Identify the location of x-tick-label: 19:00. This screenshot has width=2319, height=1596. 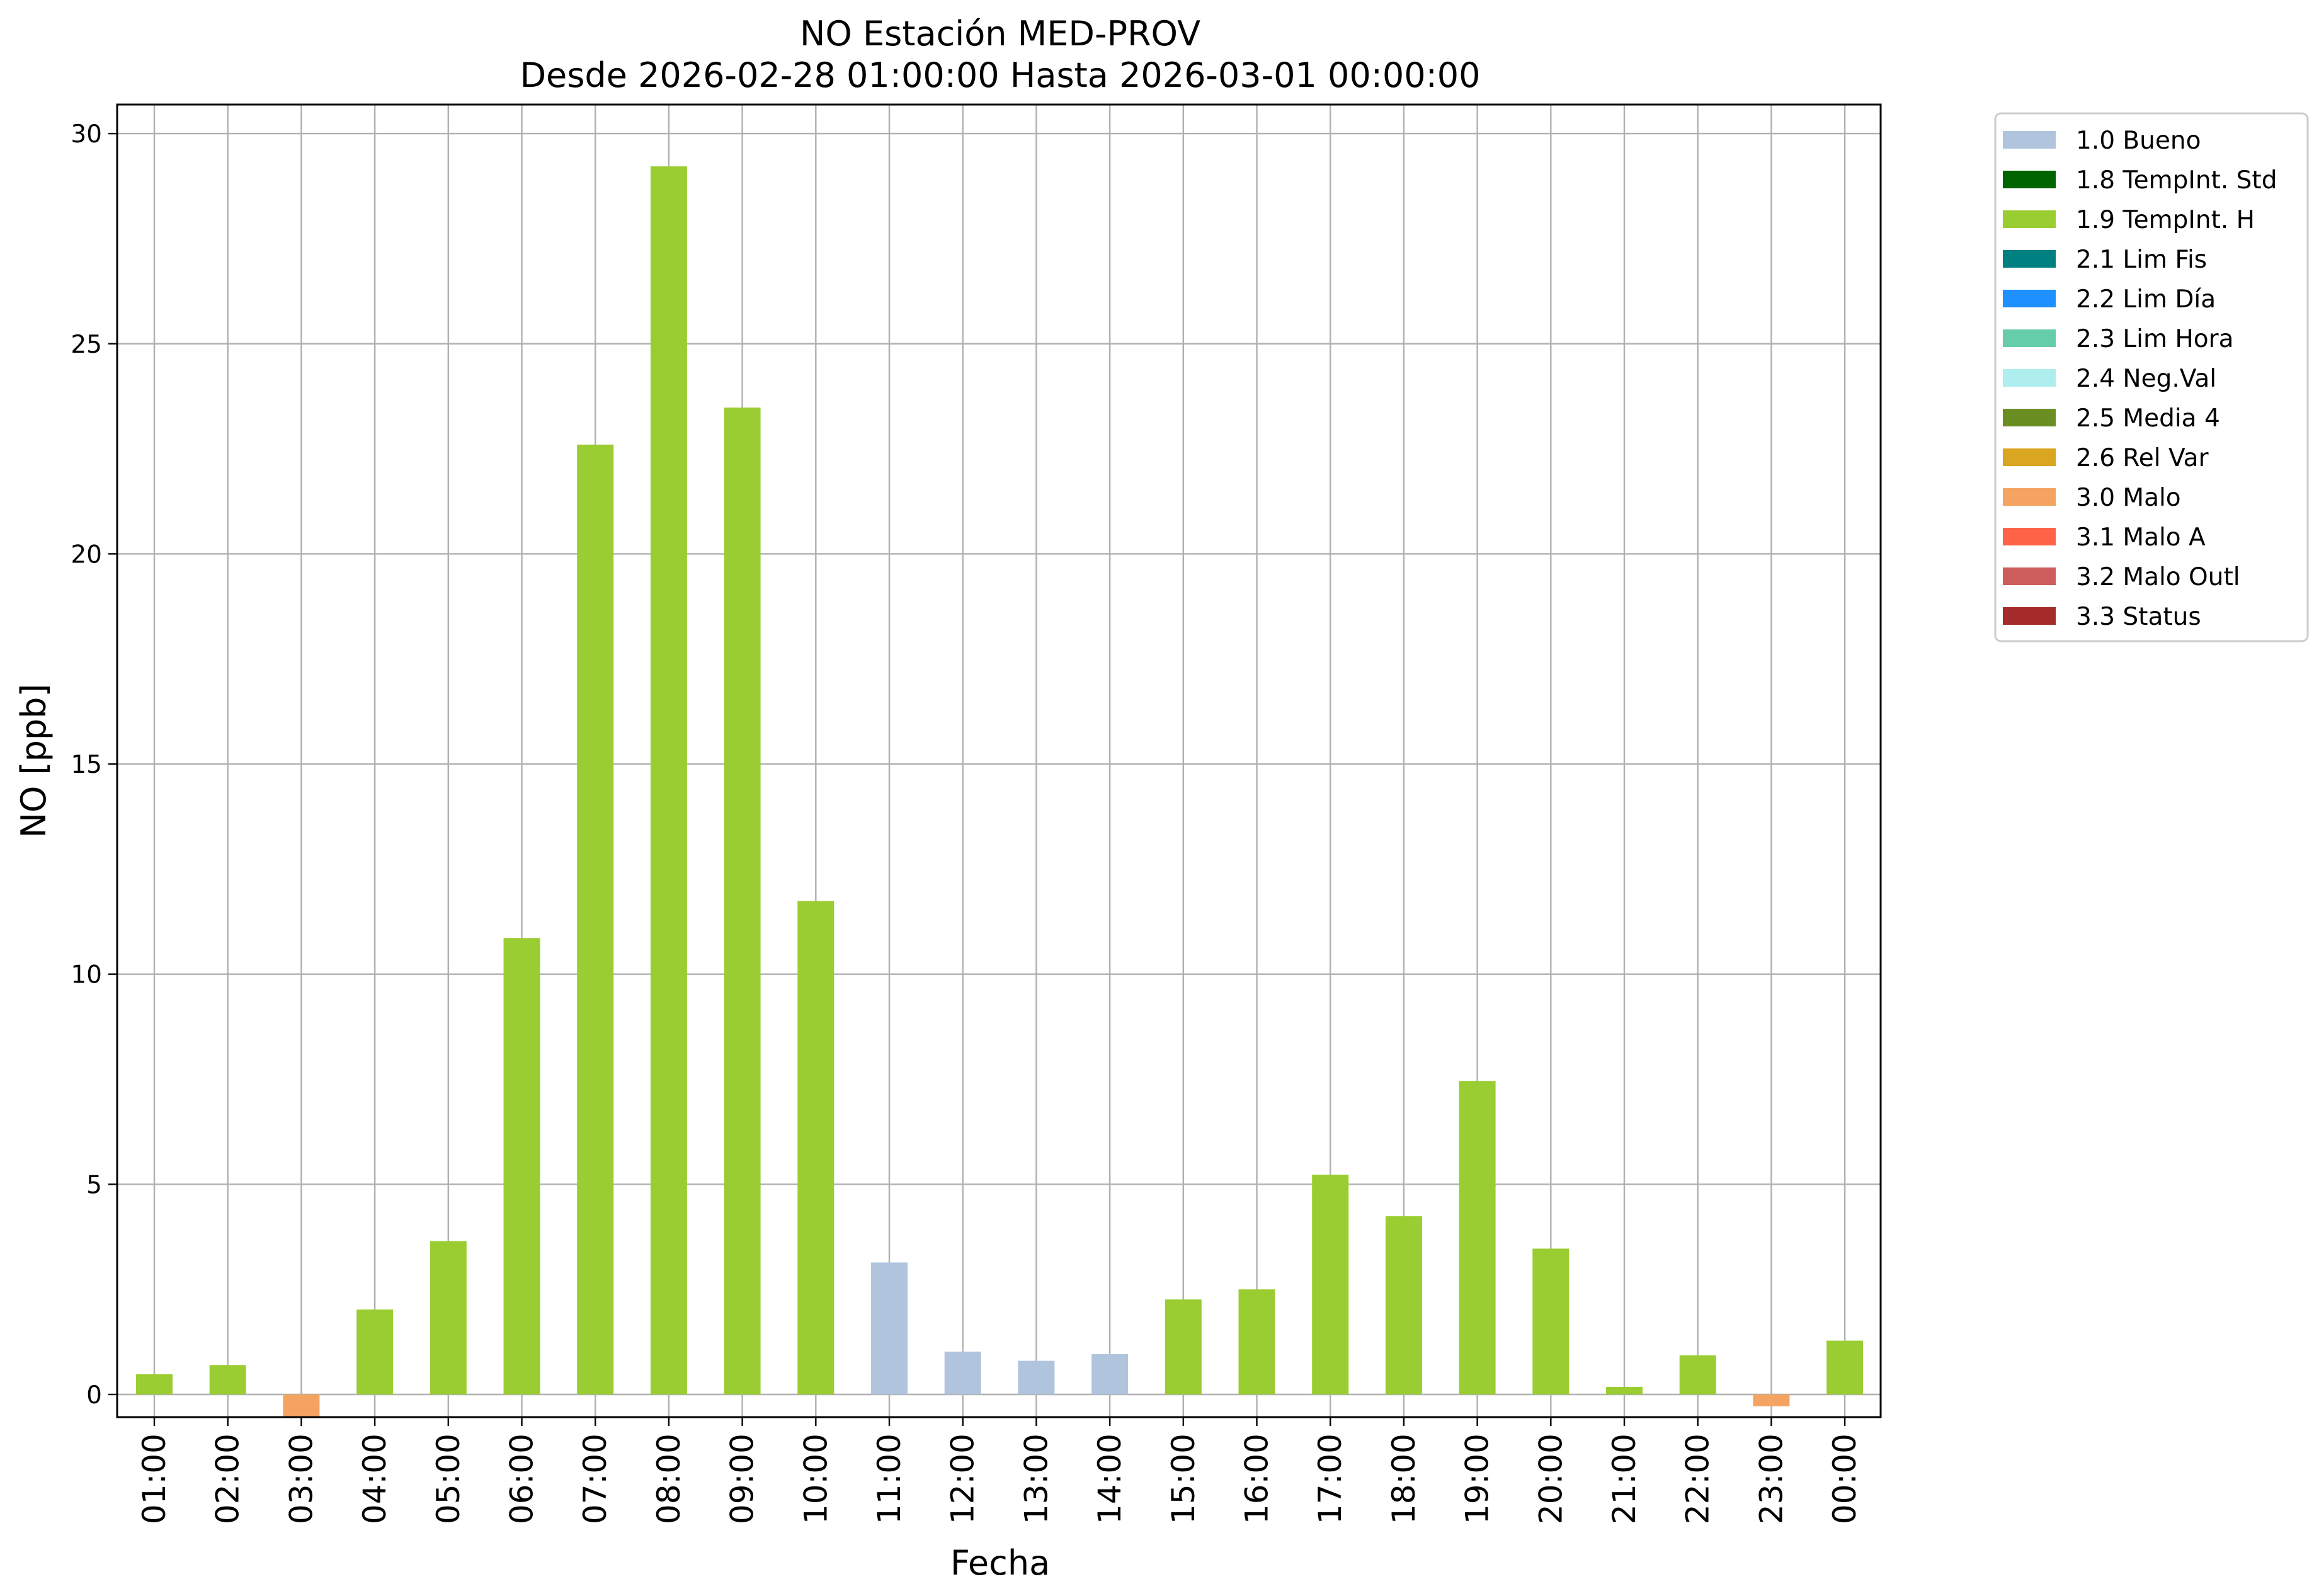
(1477, 1479).